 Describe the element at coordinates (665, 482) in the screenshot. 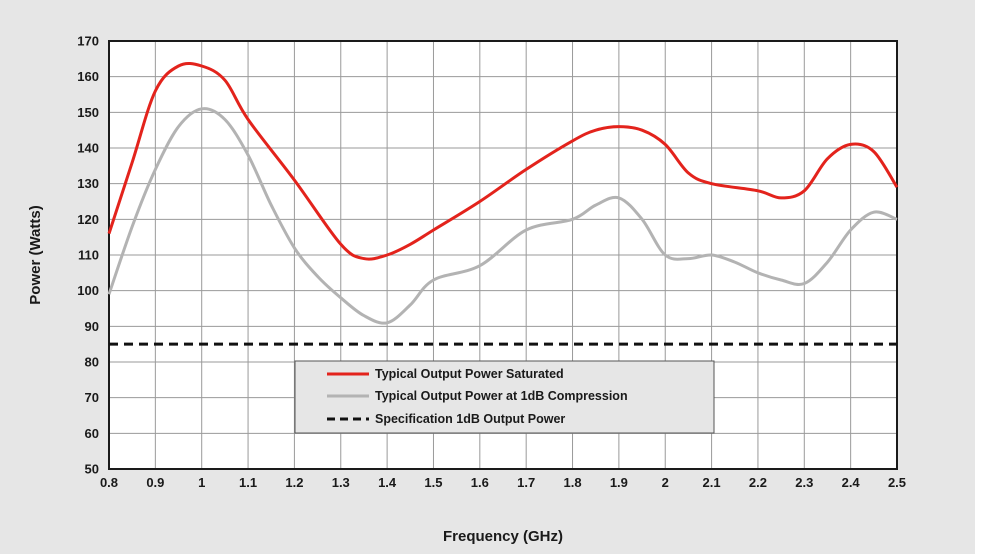

I see `x-tick-label: 2` at that location.